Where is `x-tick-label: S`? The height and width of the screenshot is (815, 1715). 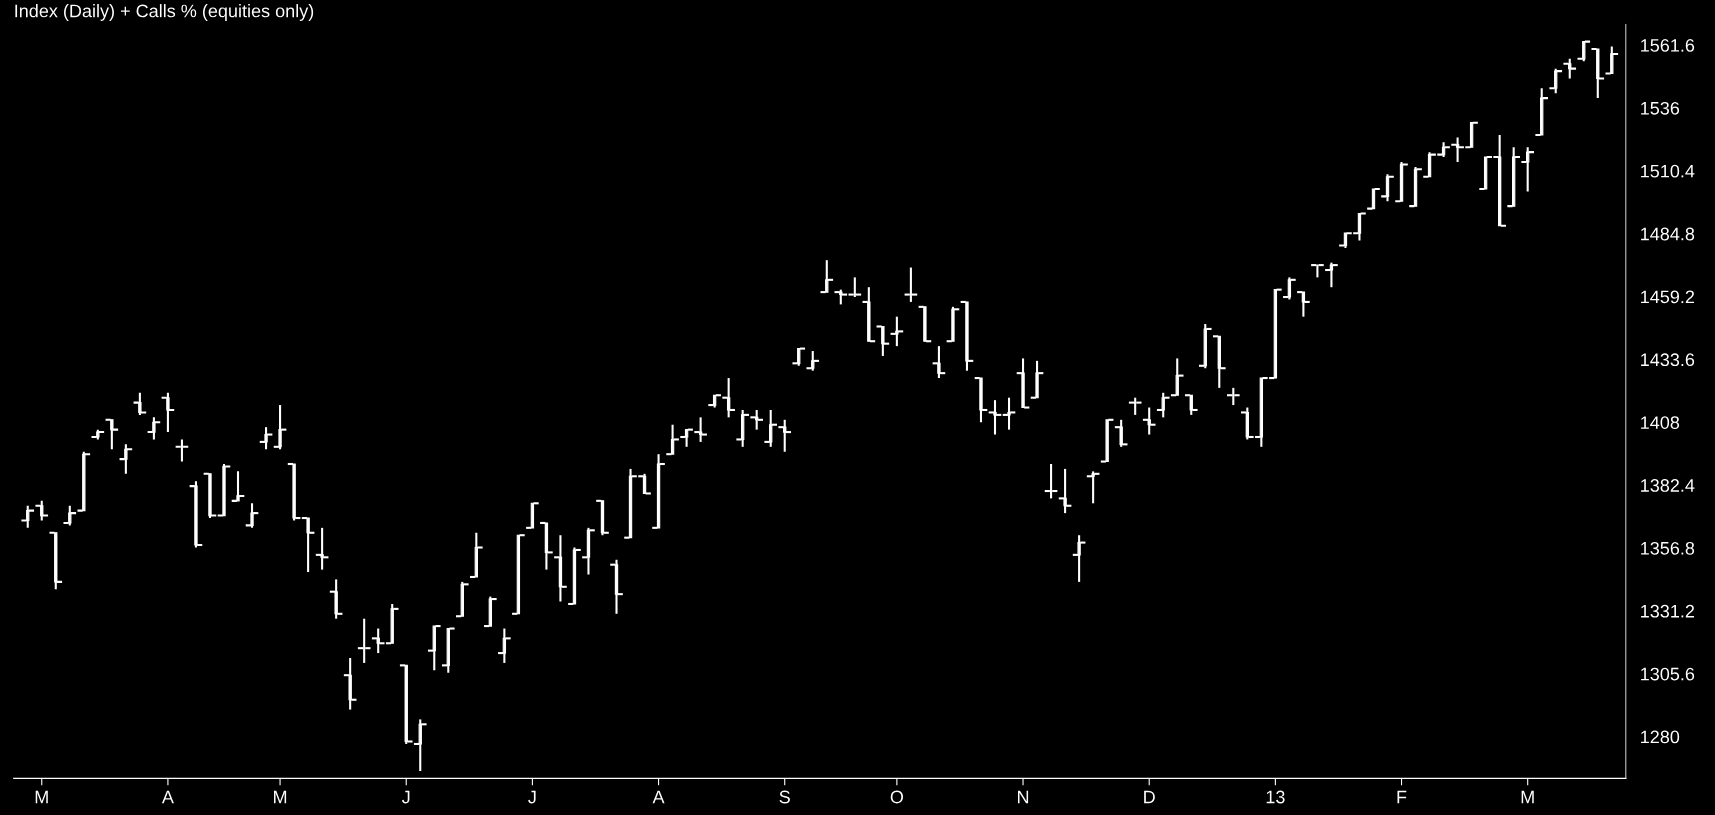
x-tick-label: S is located at coordinates (784, 797).